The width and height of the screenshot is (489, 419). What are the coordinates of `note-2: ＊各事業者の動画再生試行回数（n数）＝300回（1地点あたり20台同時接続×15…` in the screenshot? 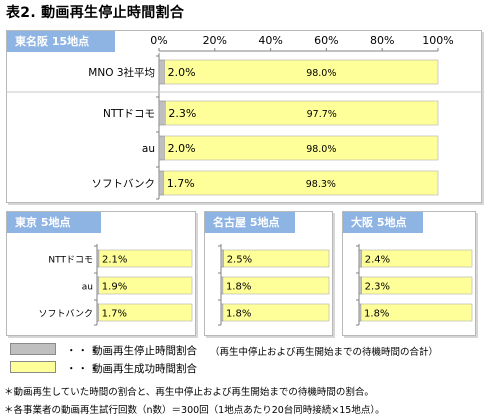 It's located at (194, 410).